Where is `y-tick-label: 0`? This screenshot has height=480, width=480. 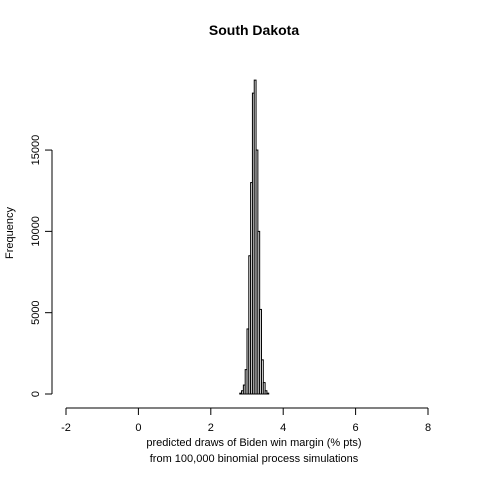 y-tick-label: 0 is located at coordinates (36, 394).